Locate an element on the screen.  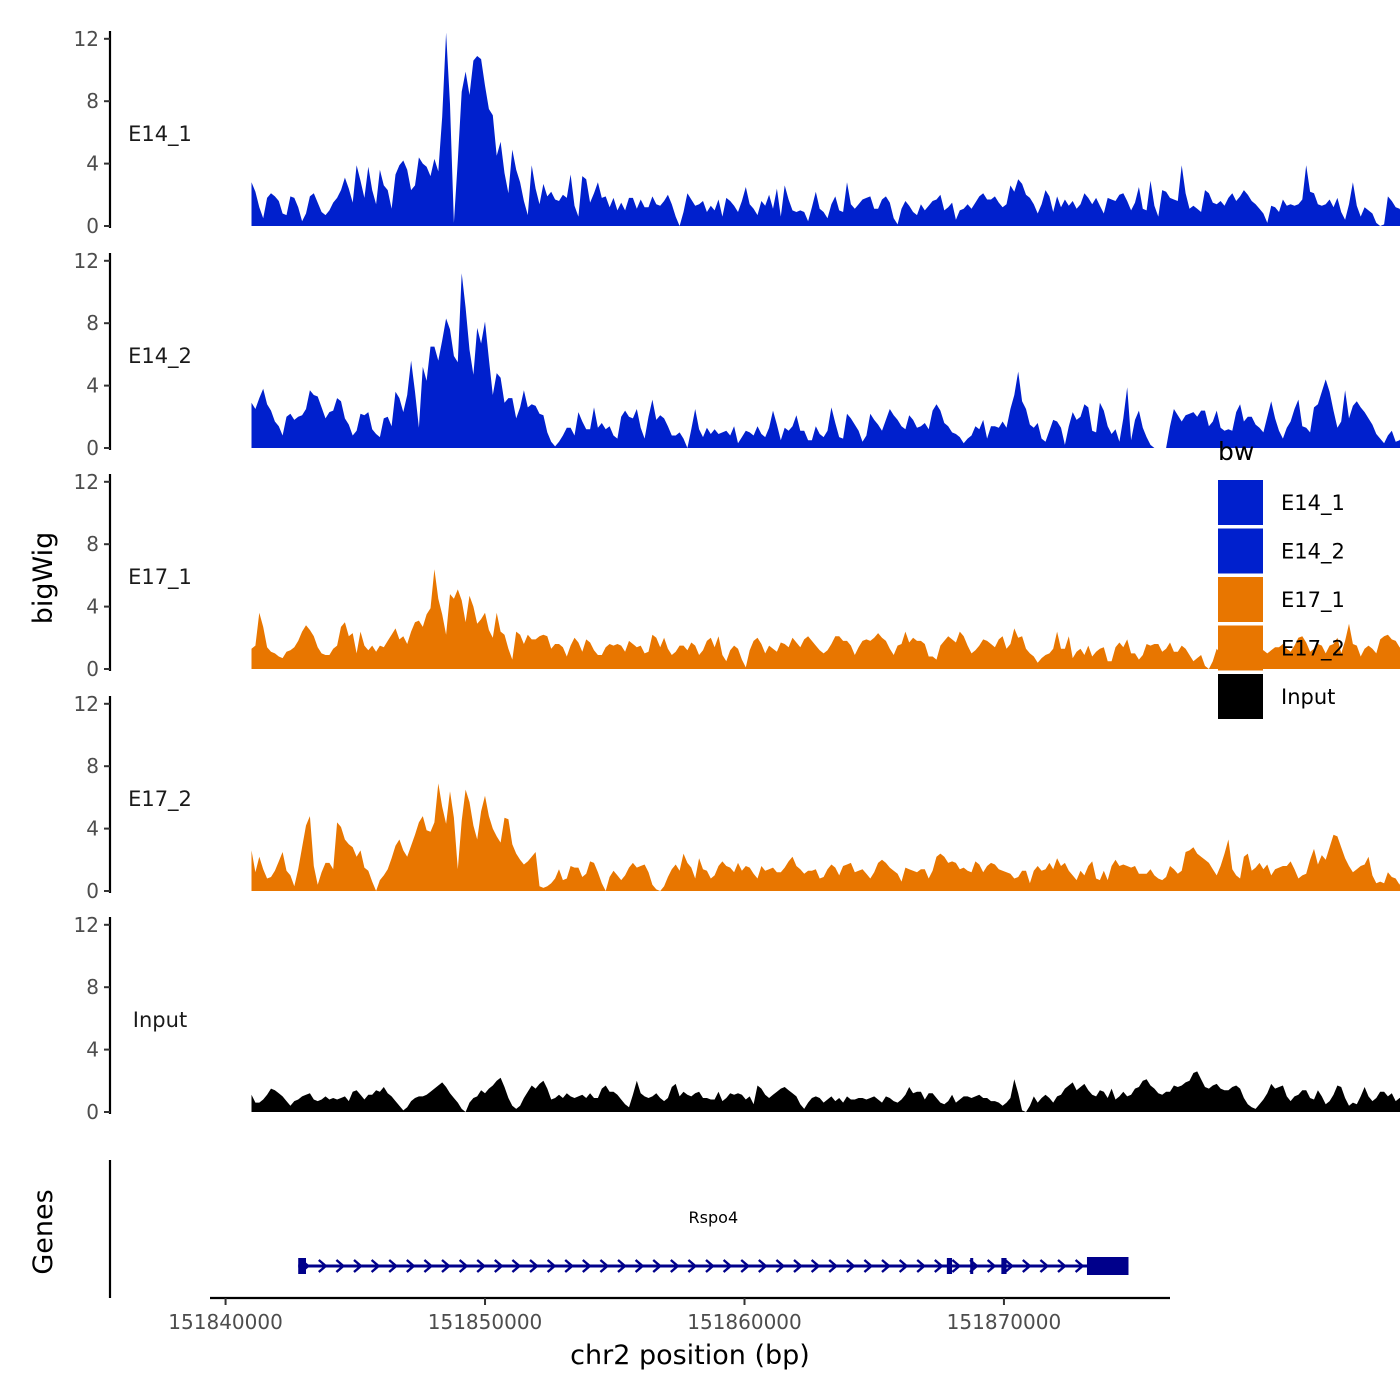
legend-label-E14_2: E14_2 is located at coordinates (1313, 552).